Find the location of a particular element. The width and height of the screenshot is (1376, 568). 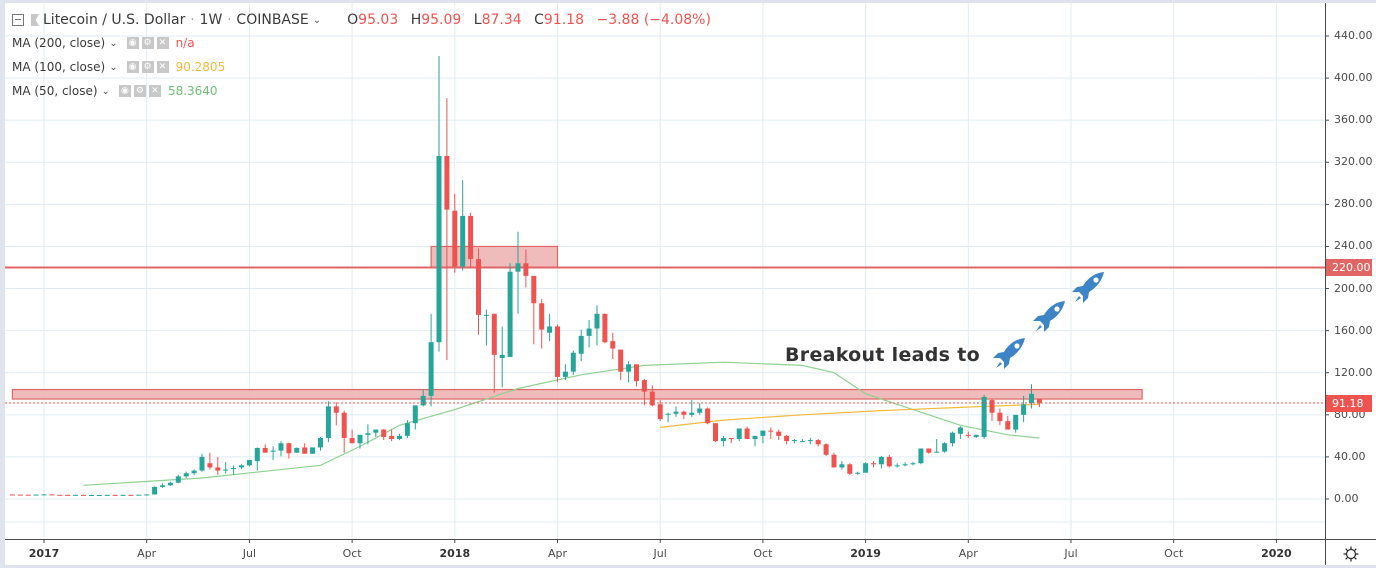

resistance-zone is located at coordinates (577, 394).